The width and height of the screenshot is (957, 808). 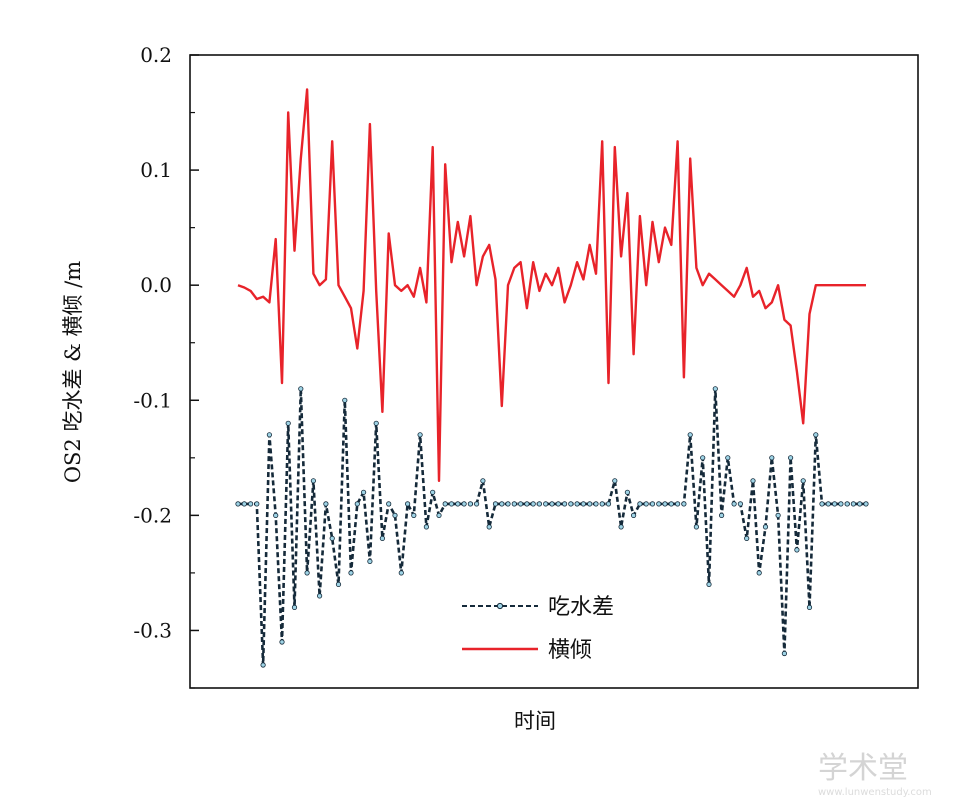 I want to click on legend-label-heel: 横倾, so click(x=570, y=650).